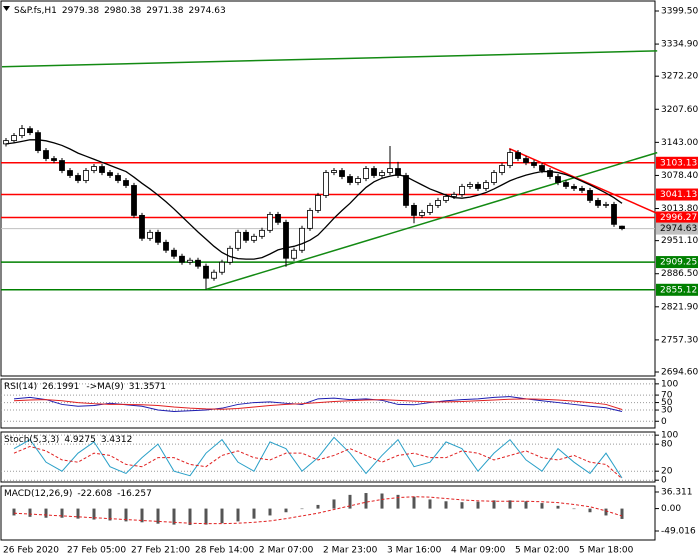 Image resolution: width=700 pixels, height=560 pixels. What do you see at coordinates (80, 11) in the screenshot?
I see `header-open: 2979.38` at bounding box center [80, 11].